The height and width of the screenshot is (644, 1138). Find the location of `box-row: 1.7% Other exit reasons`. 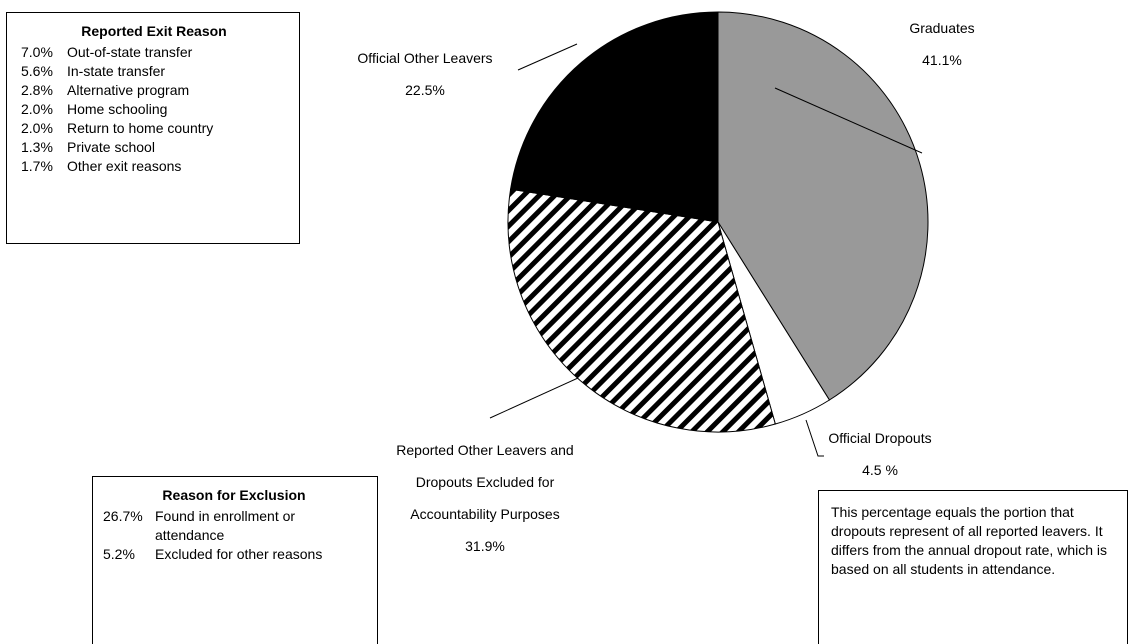

box-row: 1.7% Other exit reasons is located at coordinates (154, 166).